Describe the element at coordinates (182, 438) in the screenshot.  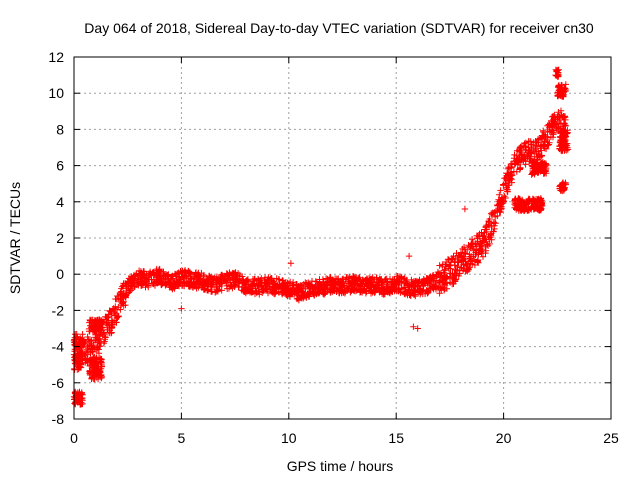
I see `x-tick-label: 5` at that location.